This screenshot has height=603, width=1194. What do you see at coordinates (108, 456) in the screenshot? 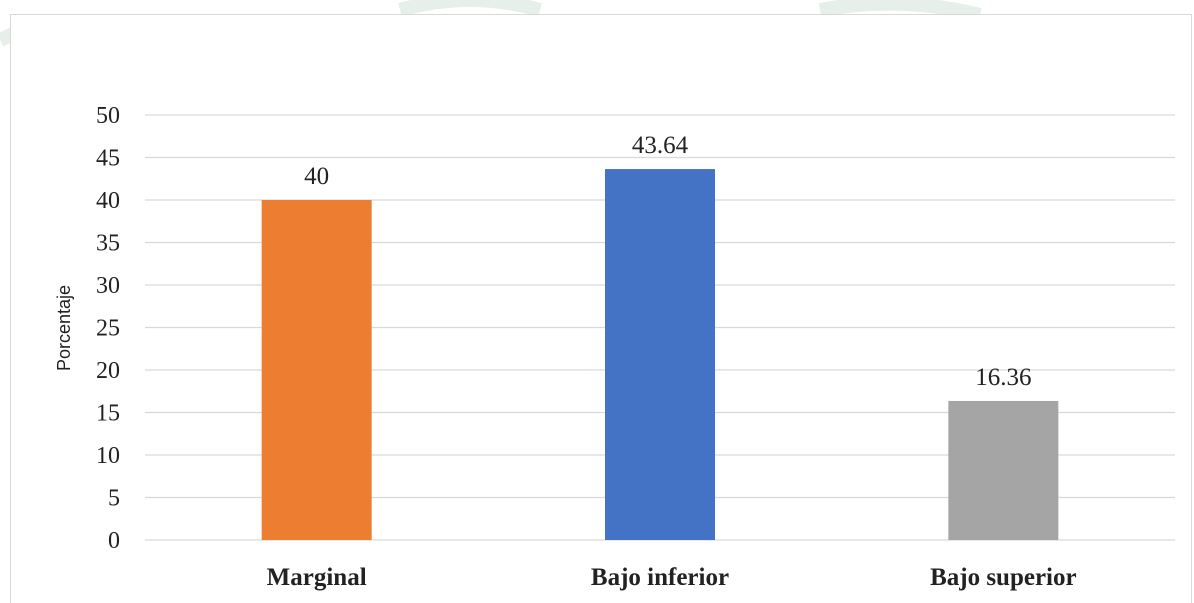
I see `y-tick-label: 10` at bounding box center [108, 456].